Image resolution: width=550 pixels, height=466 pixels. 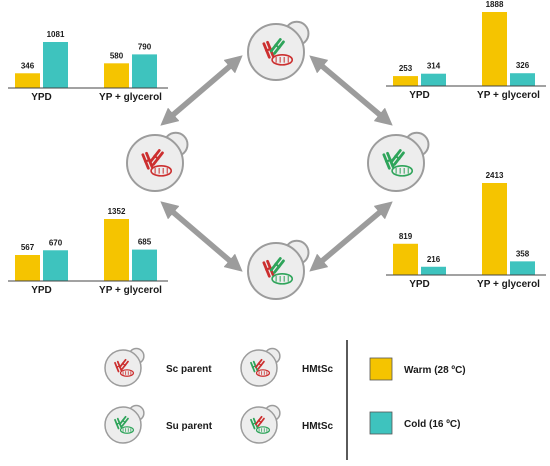 I want to click on yeast-cell-bottom, so click(x=278, y=269).